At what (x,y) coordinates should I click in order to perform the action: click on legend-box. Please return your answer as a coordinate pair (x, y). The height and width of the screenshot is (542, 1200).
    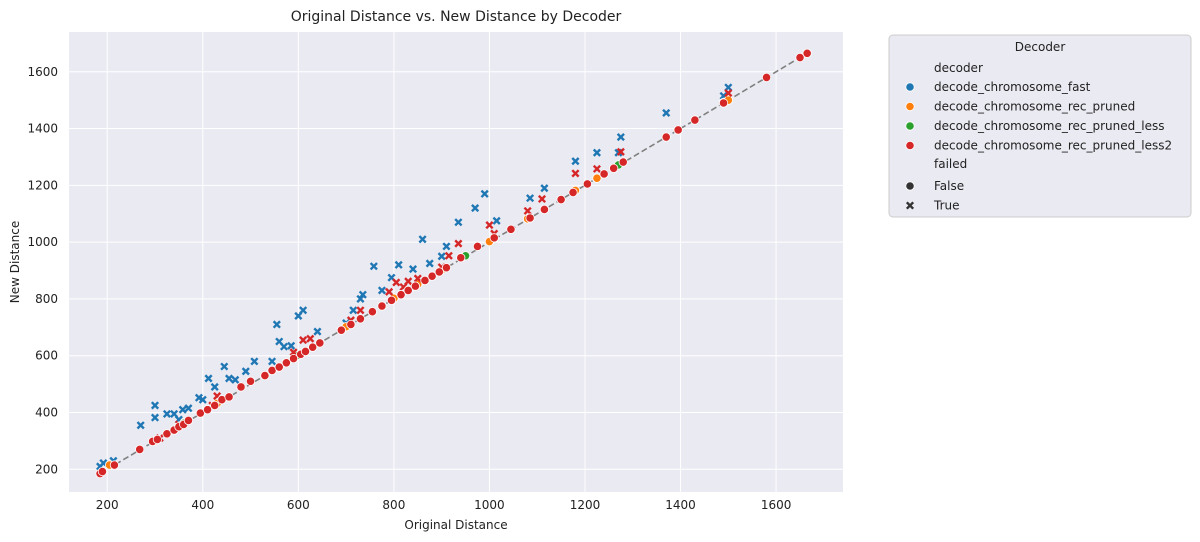
    Looking at the image, I should click on (1040, 126).